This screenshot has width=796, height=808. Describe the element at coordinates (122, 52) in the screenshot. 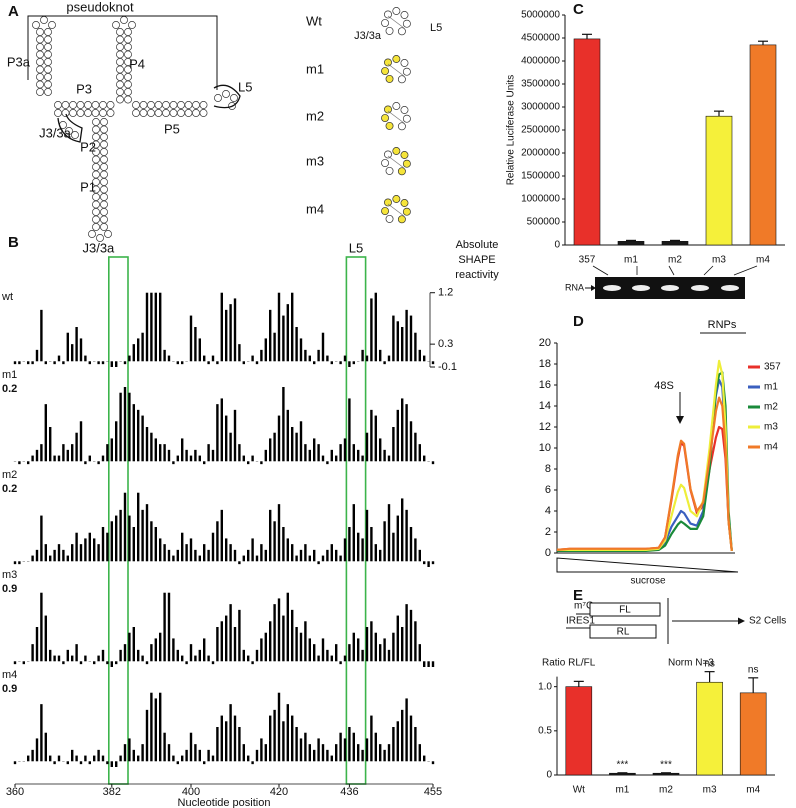

I see `pseudoknot-box` at that location.